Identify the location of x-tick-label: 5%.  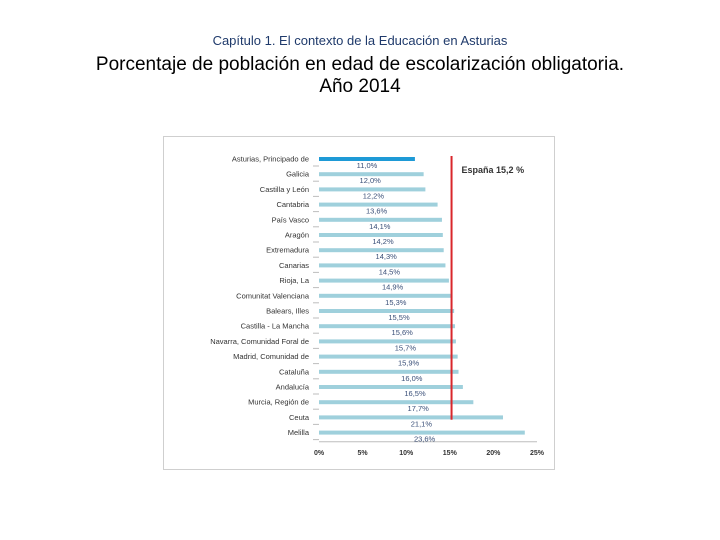
(363, 453).